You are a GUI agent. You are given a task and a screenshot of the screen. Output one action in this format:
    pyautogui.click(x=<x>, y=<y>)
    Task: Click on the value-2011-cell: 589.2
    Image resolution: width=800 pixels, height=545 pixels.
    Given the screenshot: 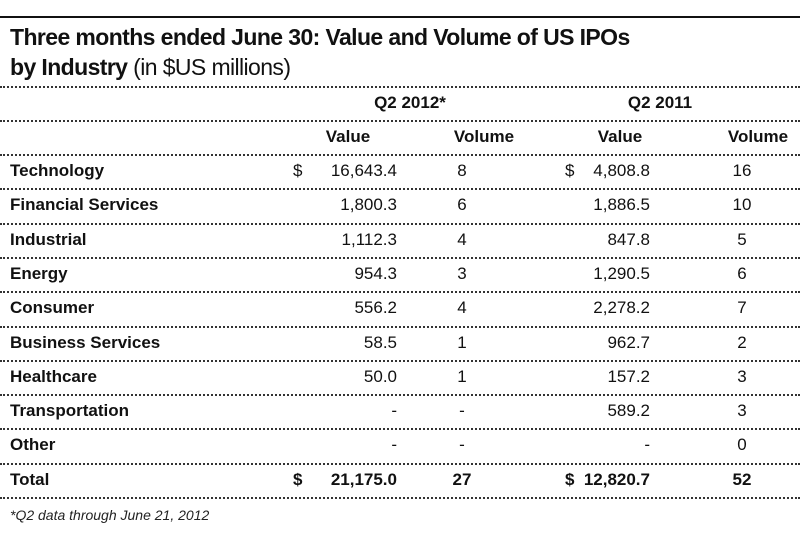 What is the action you would take?
    pyautogui.click(x=628, y=410)
    